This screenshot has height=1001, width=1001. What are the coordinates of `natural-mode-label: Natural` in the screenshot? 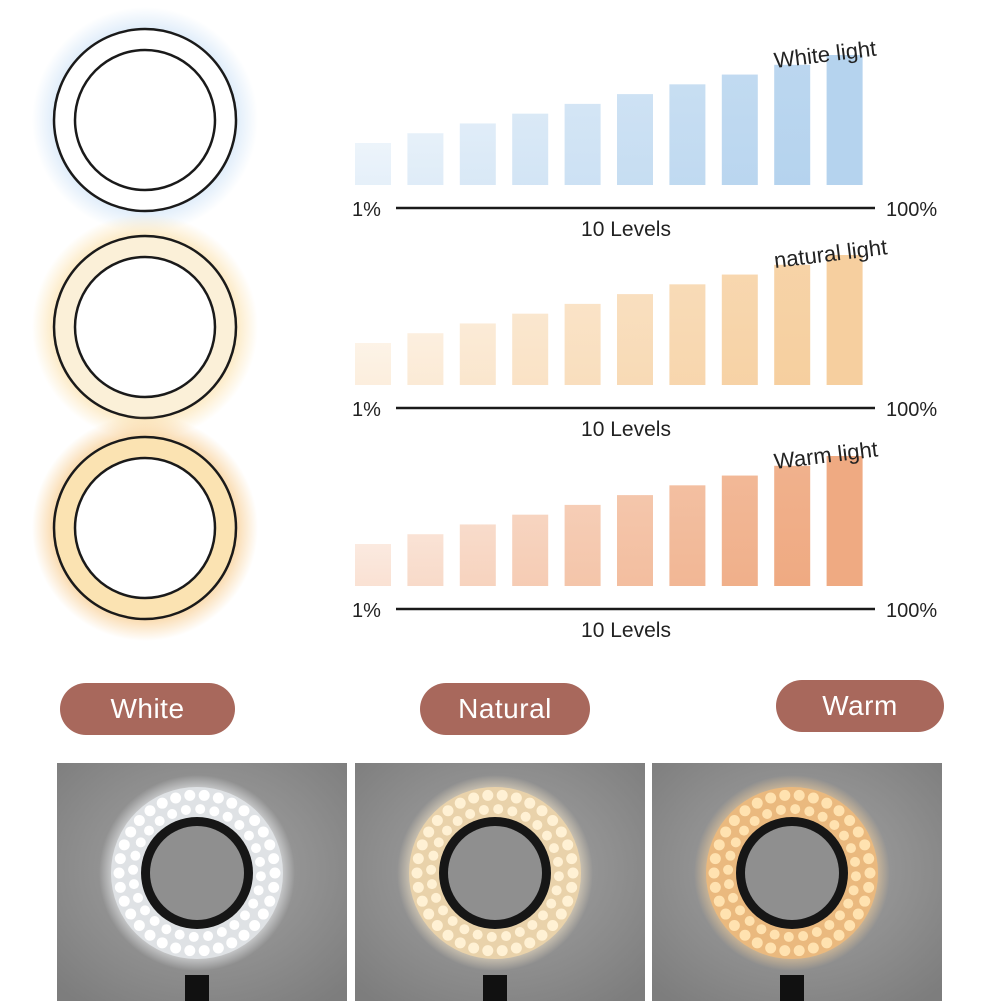 It's located at (505, 709).